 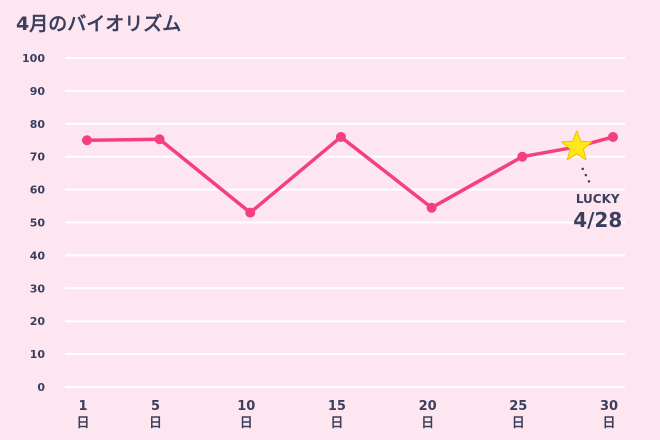 I want to click on y-tick-label: 40, so click(x=38, y=255).